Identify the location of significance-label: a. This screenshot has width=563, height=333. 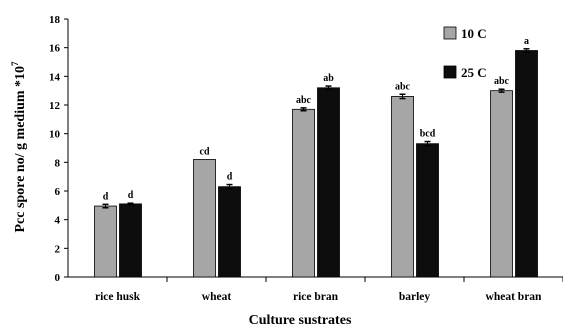
(526, 41).